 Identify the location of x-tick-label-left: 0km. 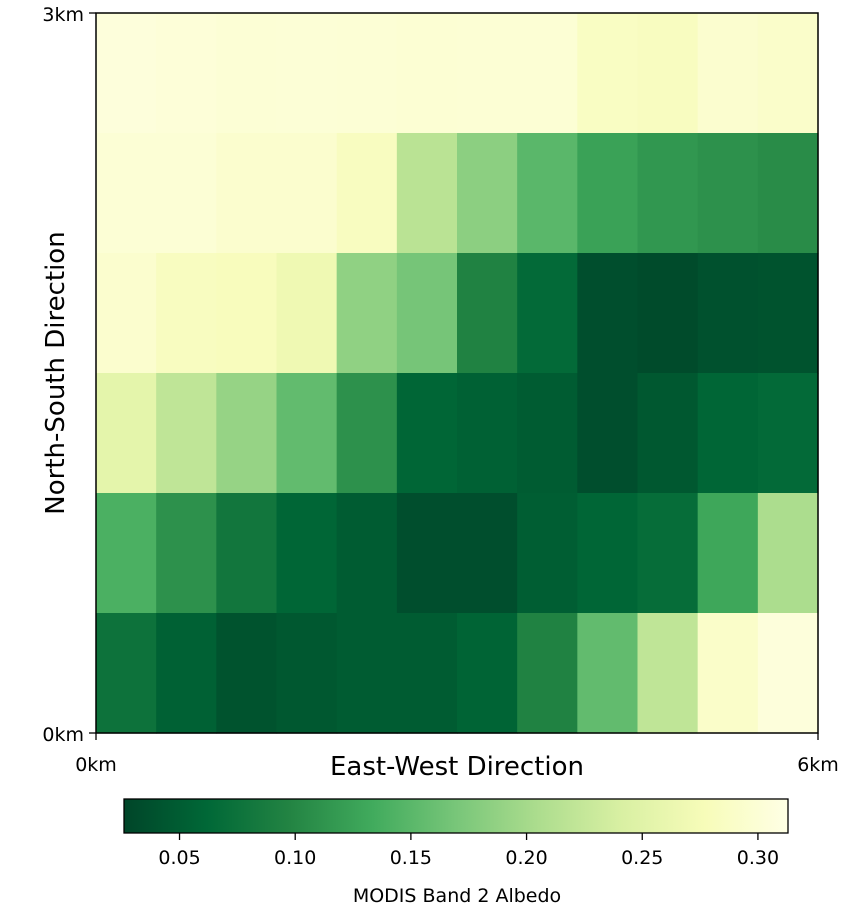
(96, 765).